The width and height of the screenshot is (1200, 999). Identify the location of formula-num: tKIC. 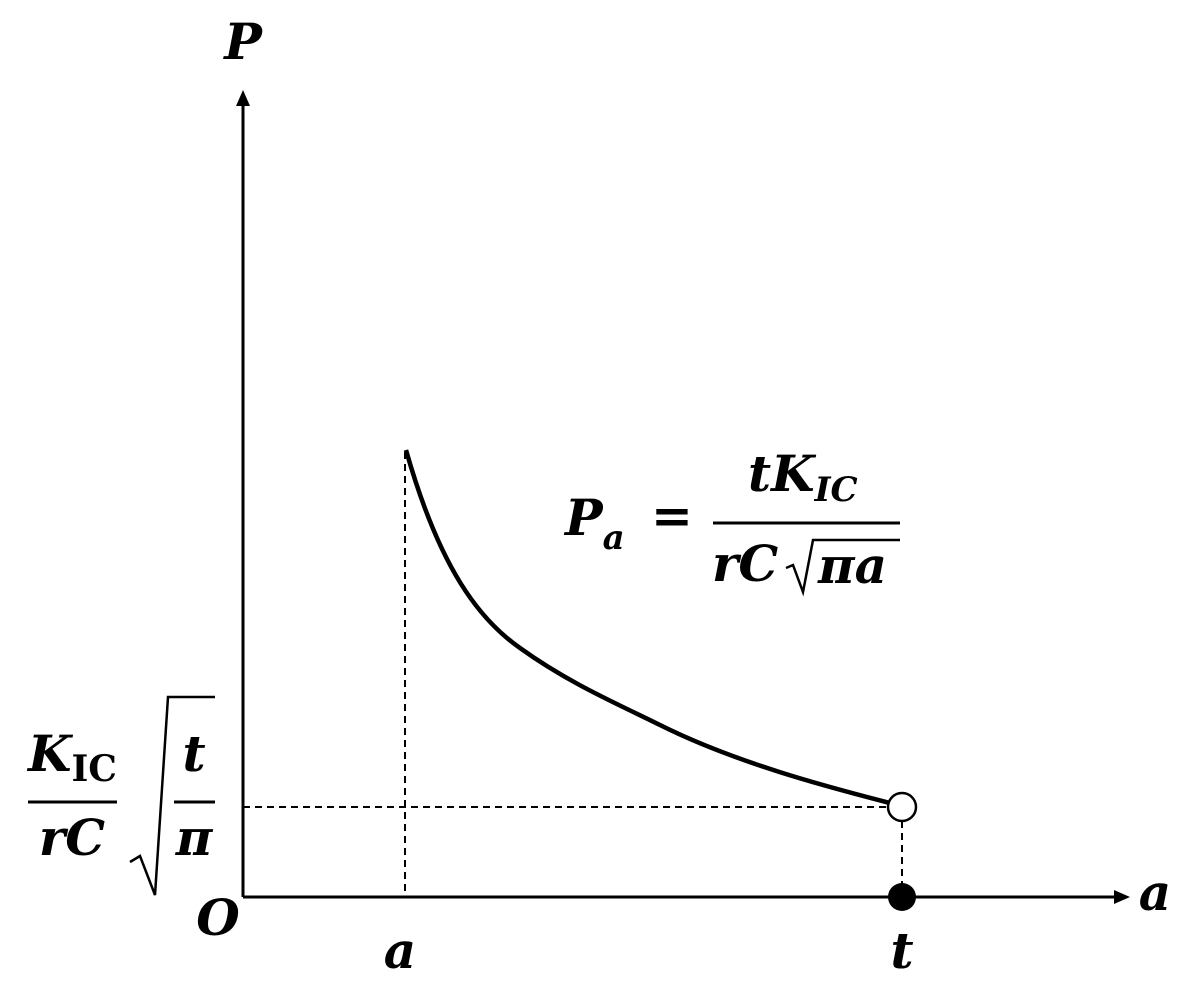
(803, 477).